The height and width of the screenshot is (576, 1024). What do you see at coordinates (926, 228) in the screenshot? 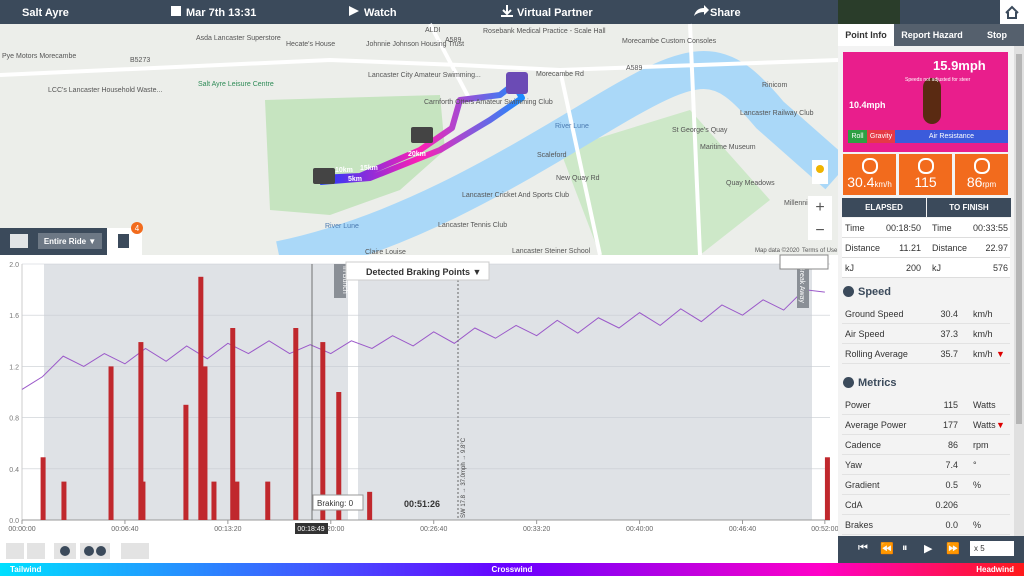
I see `table-row: Time 00:18:50 Time 00:33:55` at bounding box center [926, 228].